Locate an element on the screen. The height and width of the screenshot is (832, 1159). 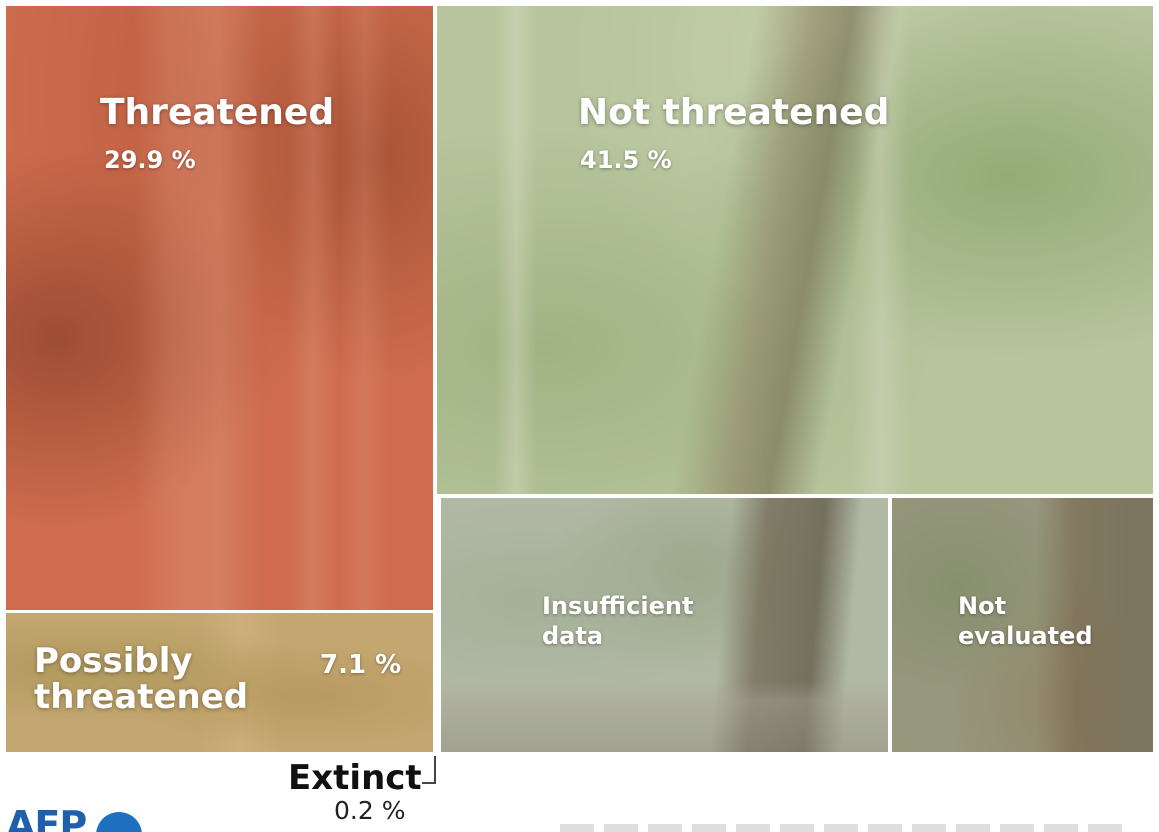
source-credit-strip is located at coordinates (845, 828).